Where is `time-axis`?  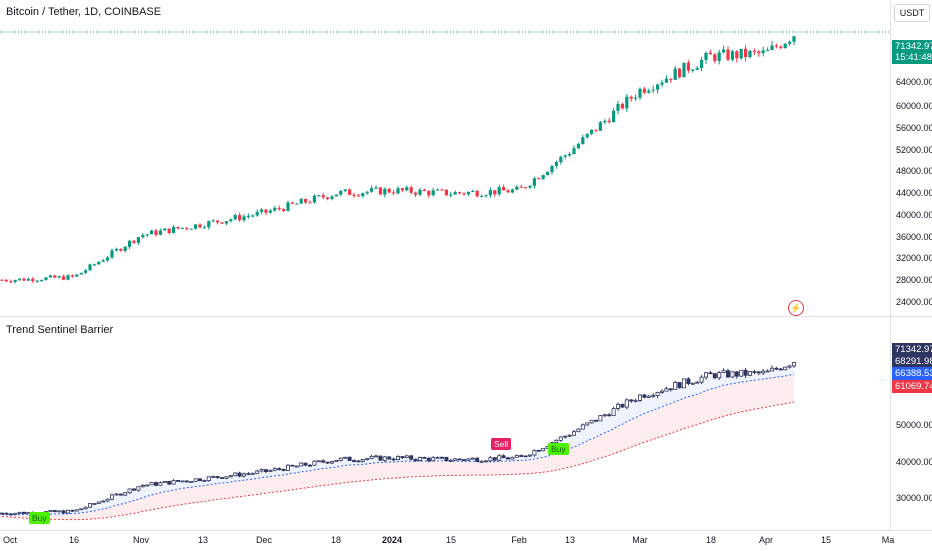 time-axis is located at coordinates (466, 540).